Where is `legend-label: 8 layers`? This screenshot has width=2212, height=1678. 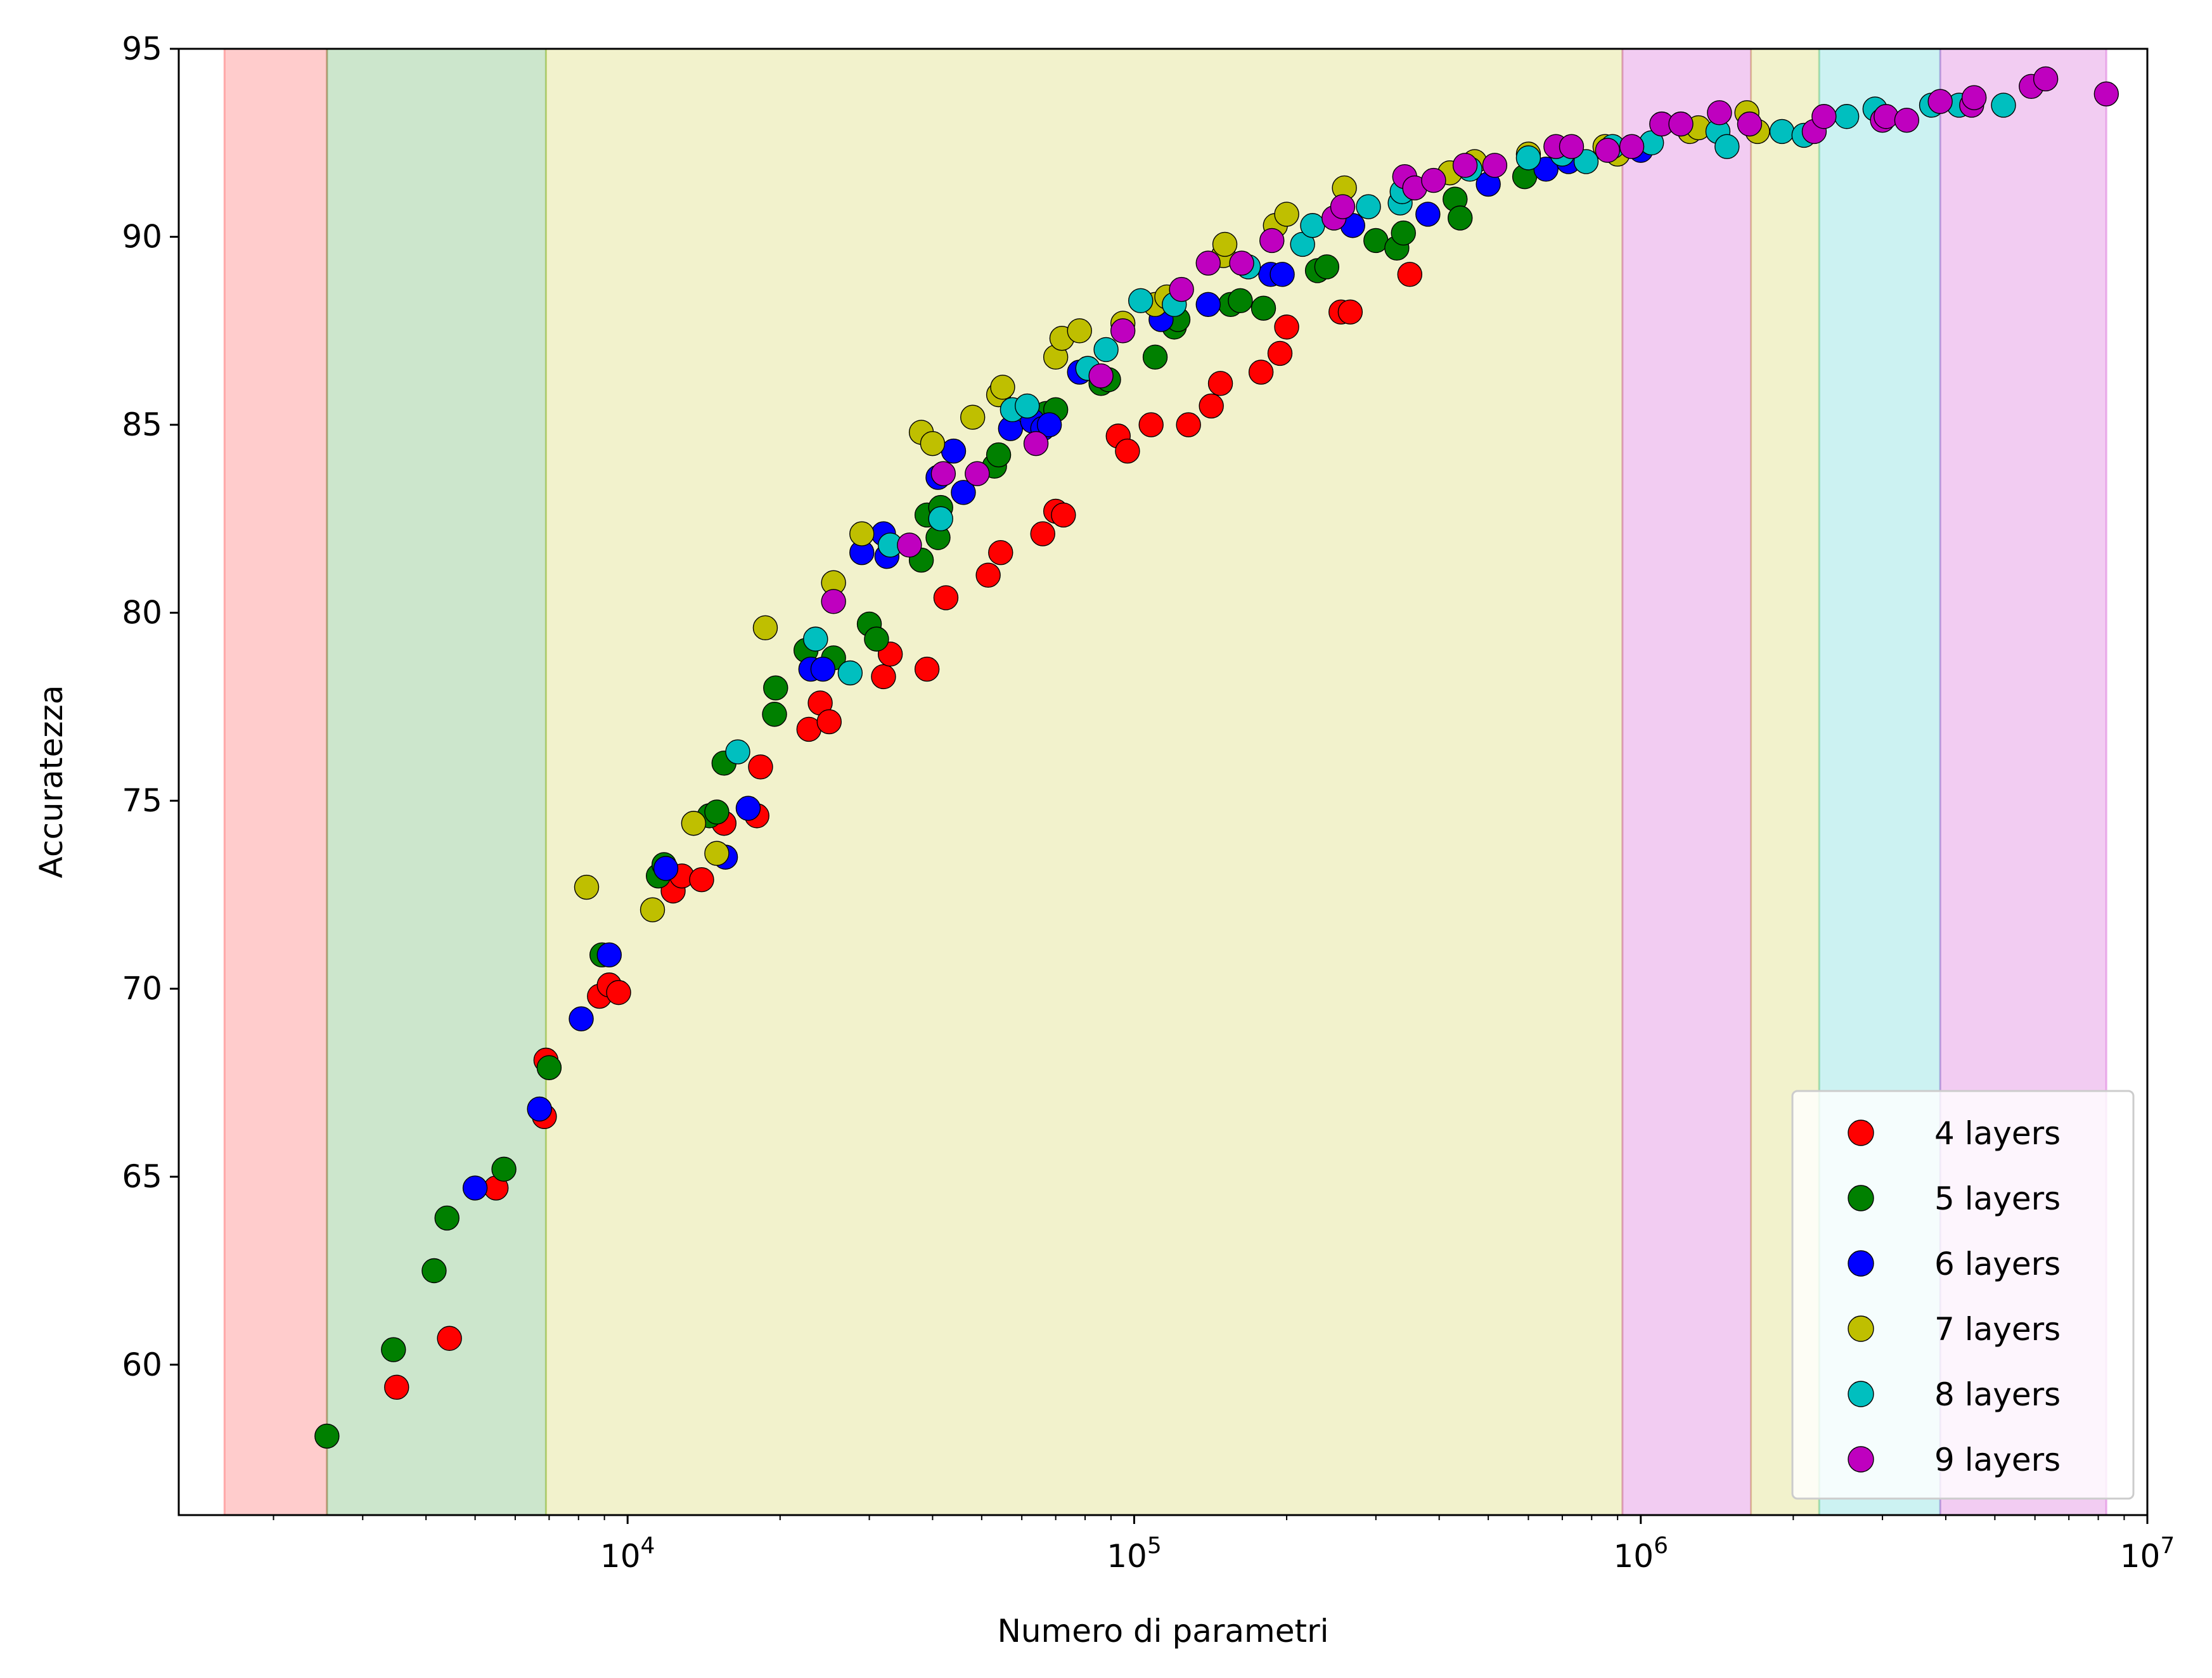 legend-label: 8 layers is located at coordinates (1997, 1394).